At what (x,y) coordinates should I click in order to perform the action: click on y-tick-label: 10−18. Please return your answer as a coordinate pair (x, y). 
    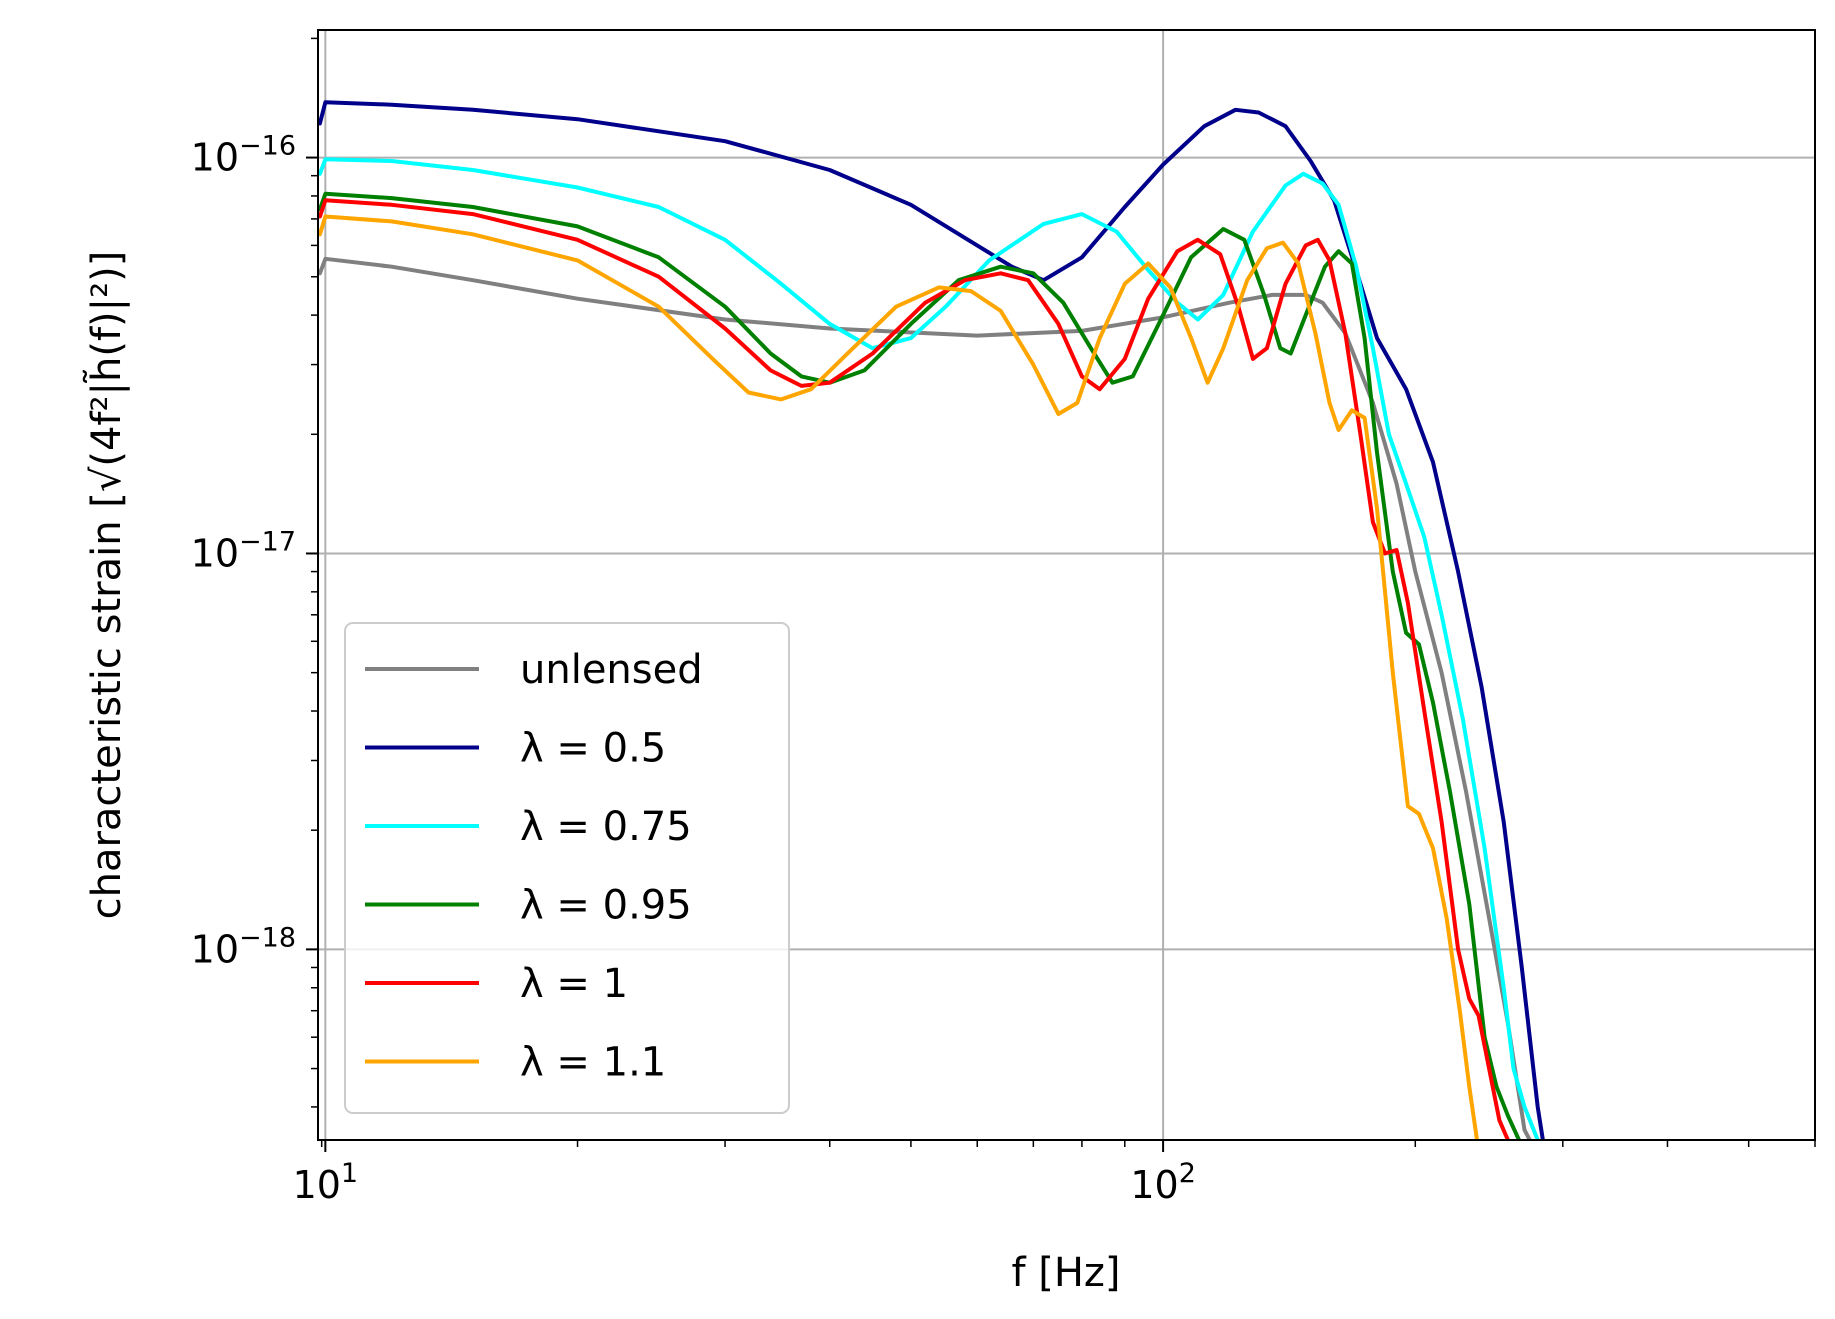
    Looking at the image, I should click on (243, 946).